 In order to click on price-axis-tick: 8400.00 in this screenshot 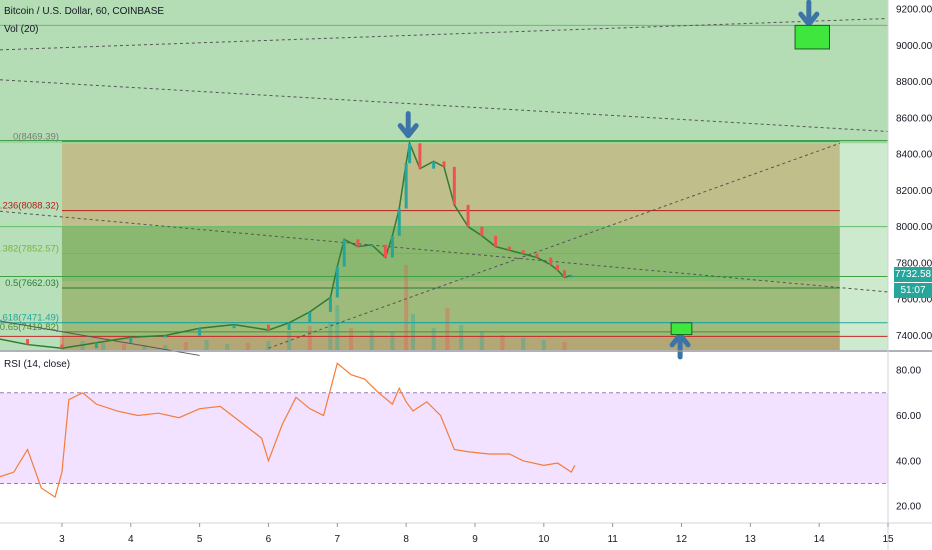, I will do `click(914, 155)`.